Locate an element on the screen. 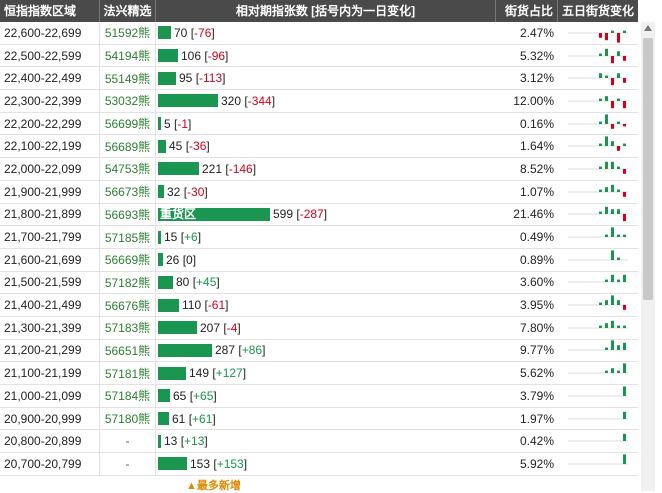 Image resolution: width=662 pixels, height=493 pixels. row-range: 21,700-21,799 is located at coordinates (50, 237).